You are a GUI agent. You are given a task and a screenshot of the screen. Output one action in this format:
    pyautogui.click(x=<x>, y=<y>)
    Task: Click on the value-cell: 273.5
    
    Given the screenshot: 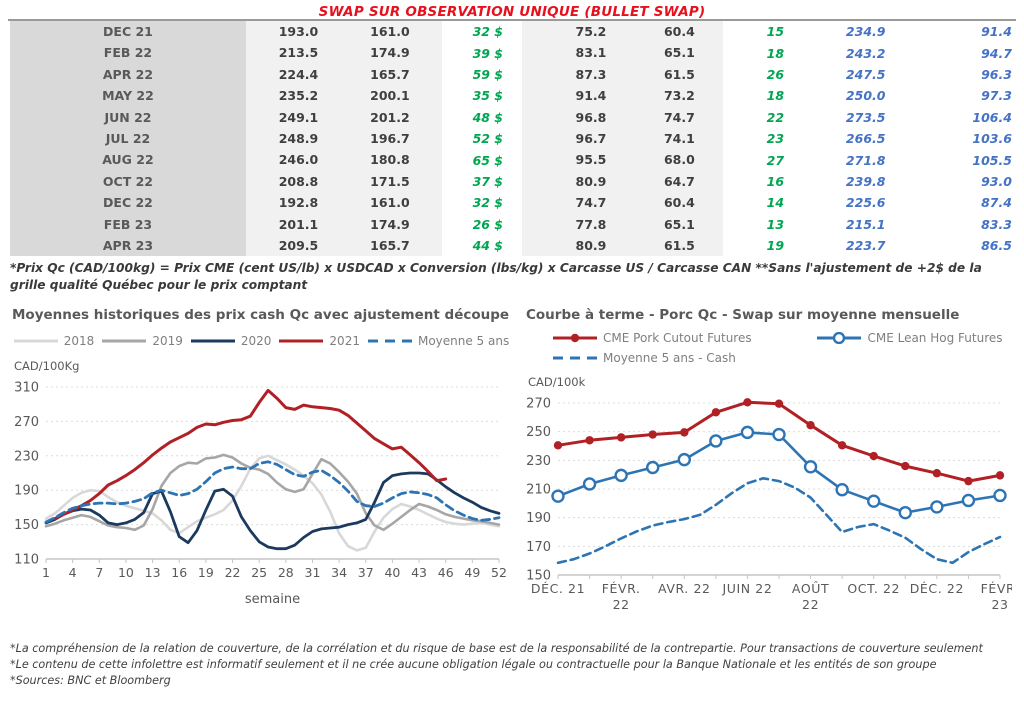 What is the action you would take?
    pyautogui.click(x=865, y=117)
    